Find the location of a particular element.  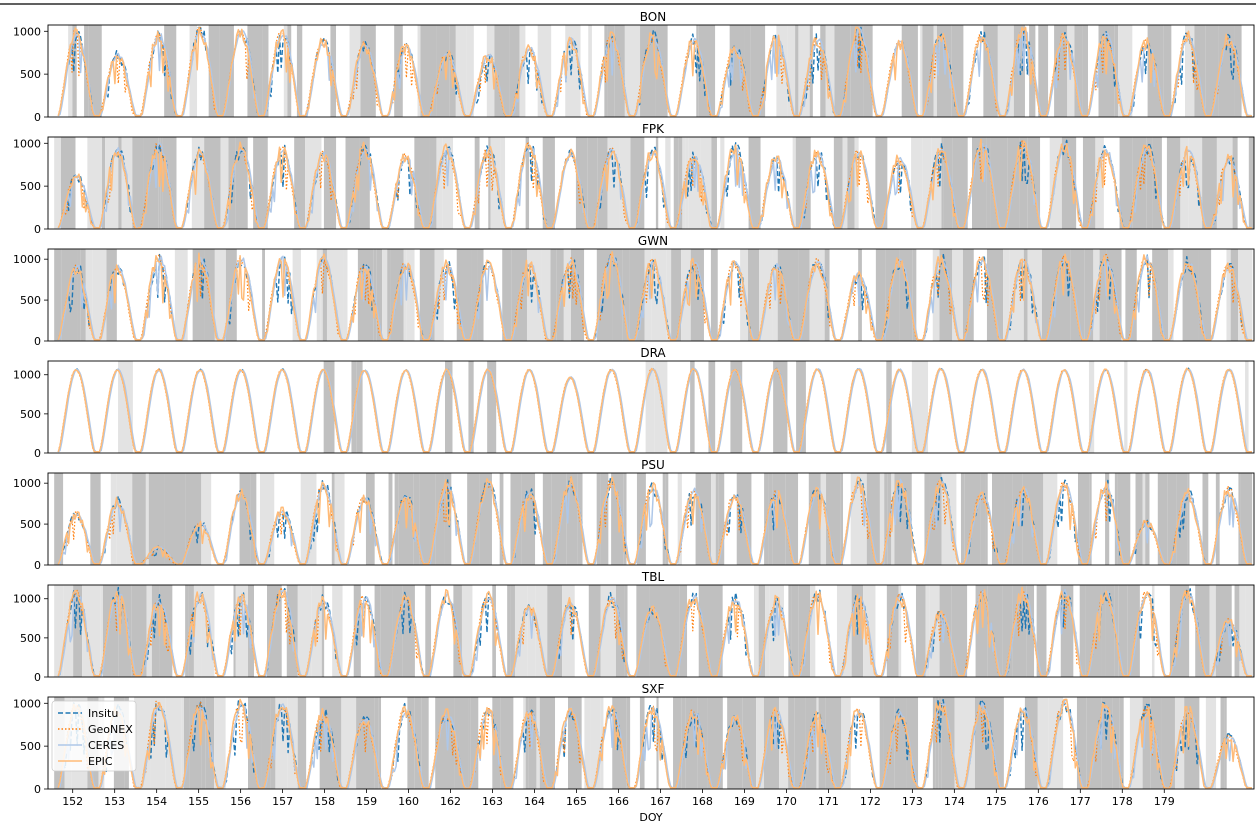

y-tick-label: 0 is located at coordinates (37, 565).